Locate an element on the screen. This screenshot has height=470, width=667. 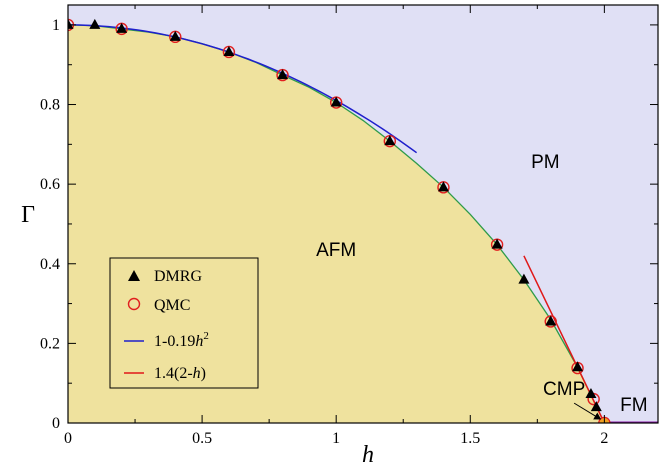
y-axis-label: Γ is located at coordinates (28, 215).